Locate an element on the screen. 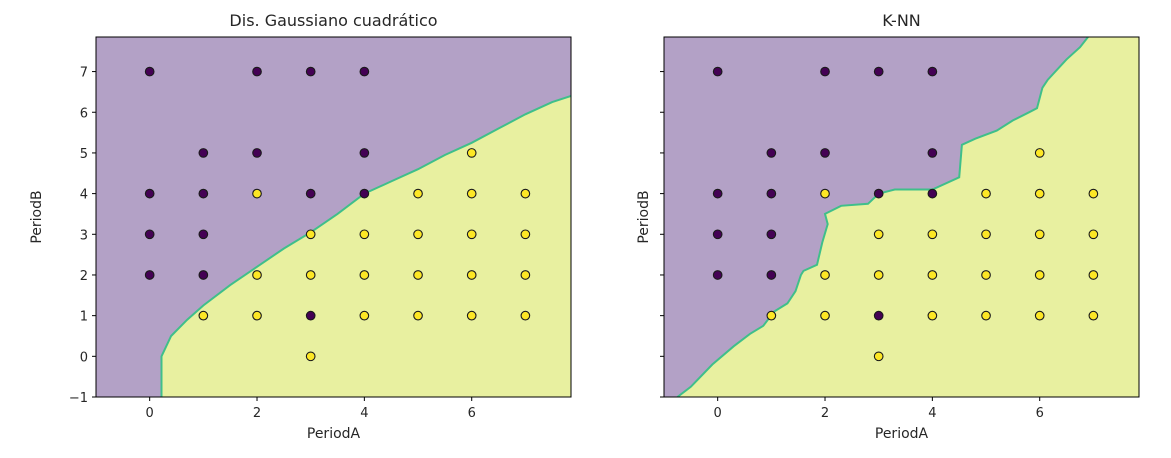  y-tick-label: −1 is located at coordinates (78, 398).